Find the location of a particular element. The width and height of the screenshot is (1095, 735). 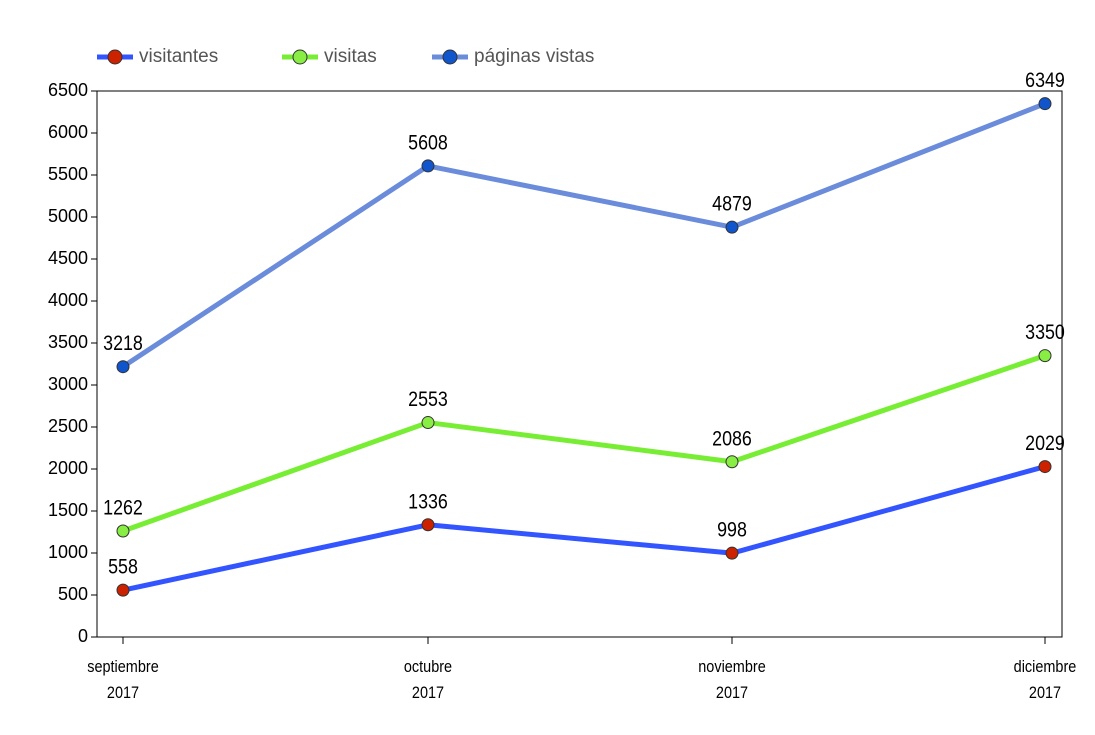

y-tick-label: 6000 is located at coordinates (68, 132).